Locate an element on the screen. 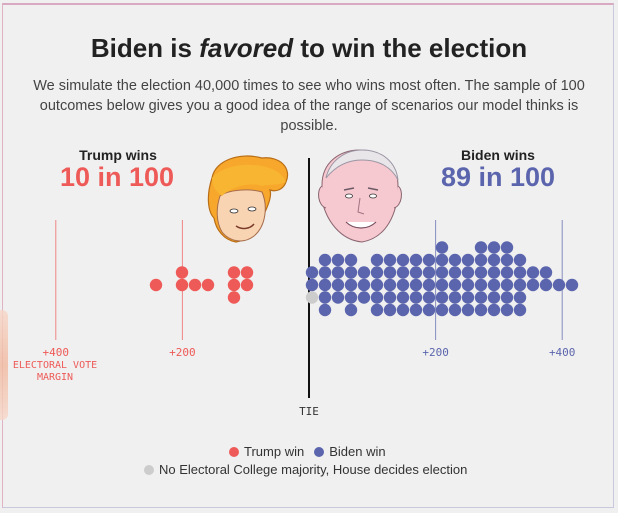 Image resolution: width=618 pixels, height=513 pixels. trump-wins-label: Trump wins is located at coordinates (118, 155).